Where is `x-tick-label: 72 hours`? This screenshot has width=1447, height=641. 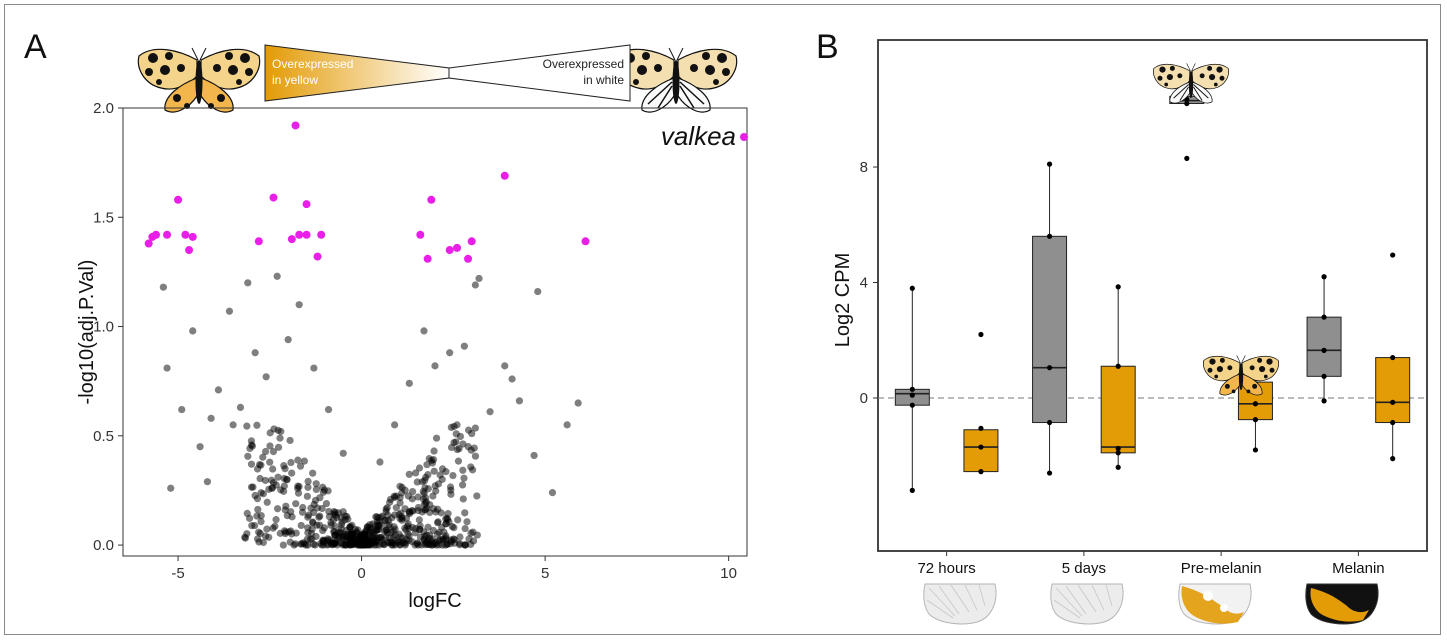
x-tick-label: 72 hours is located at coordinates (946, 568).